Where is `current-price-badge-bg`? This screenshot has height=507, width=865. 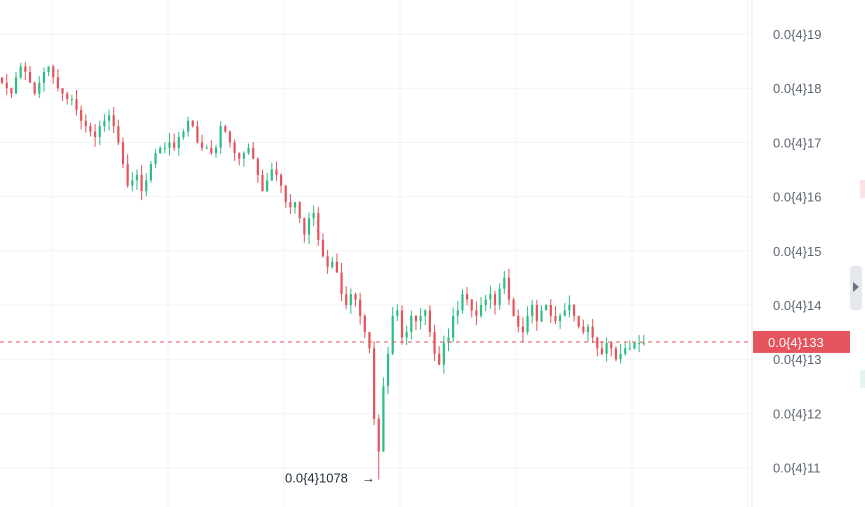
current-price-badge-bg is located at coordinates (801, 341).